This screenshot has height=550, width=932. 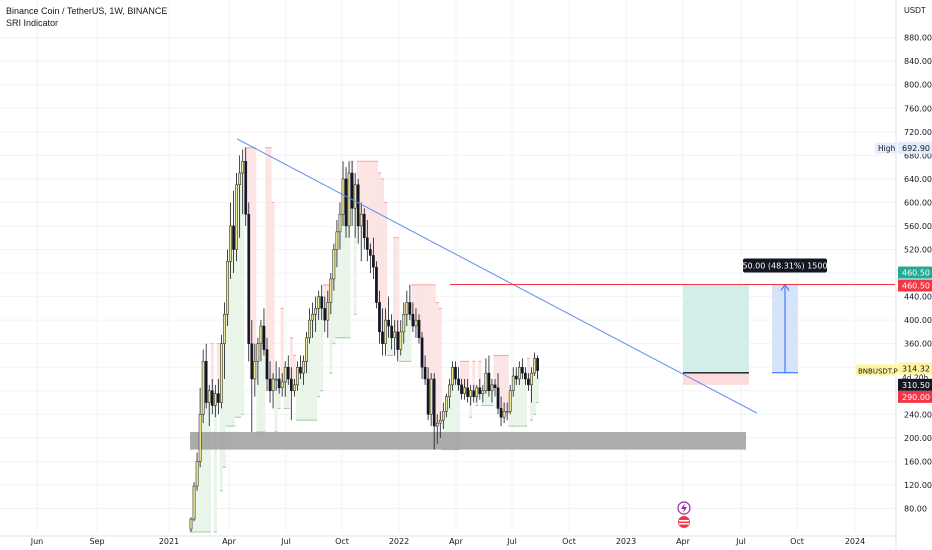 What do you see at coordinates (915, 508) in the screenshot?
I see `price-tick-label: 80.00` at bounding box center [915, 508].